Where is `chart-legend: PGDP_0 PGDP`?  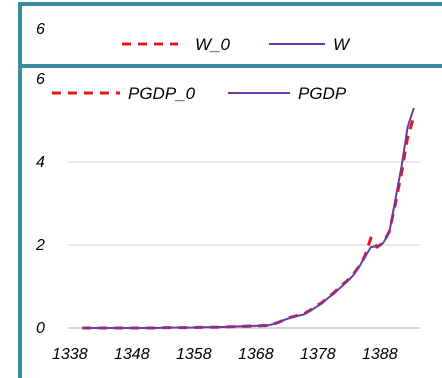
chart-legend: PGDP_0 PGDP is located at coordinates (199, 93).